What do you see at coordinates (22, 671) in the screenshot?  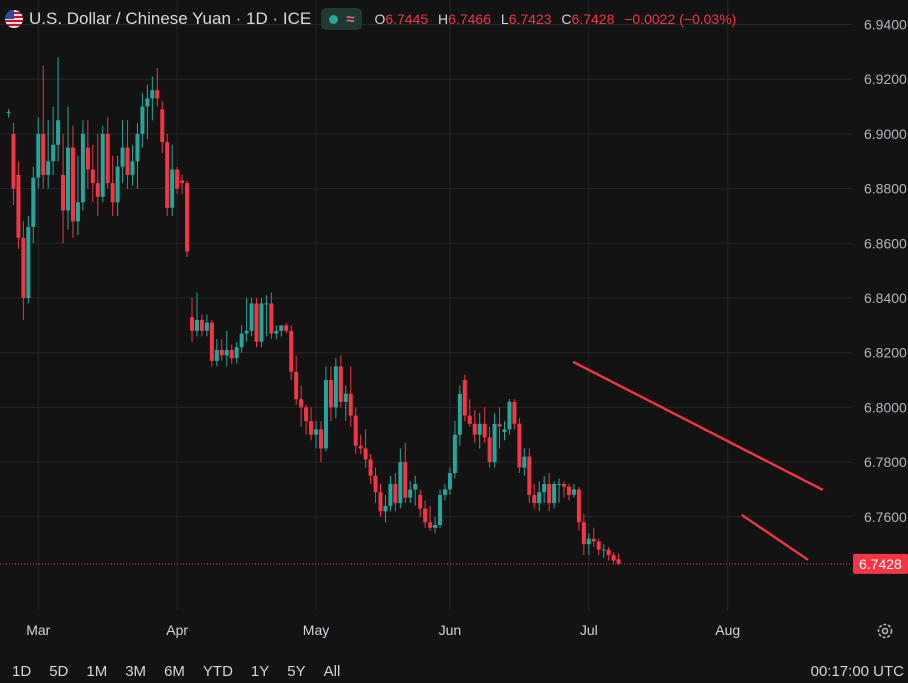 I see `range-1d: 1D` at bounding box center [22, 671].